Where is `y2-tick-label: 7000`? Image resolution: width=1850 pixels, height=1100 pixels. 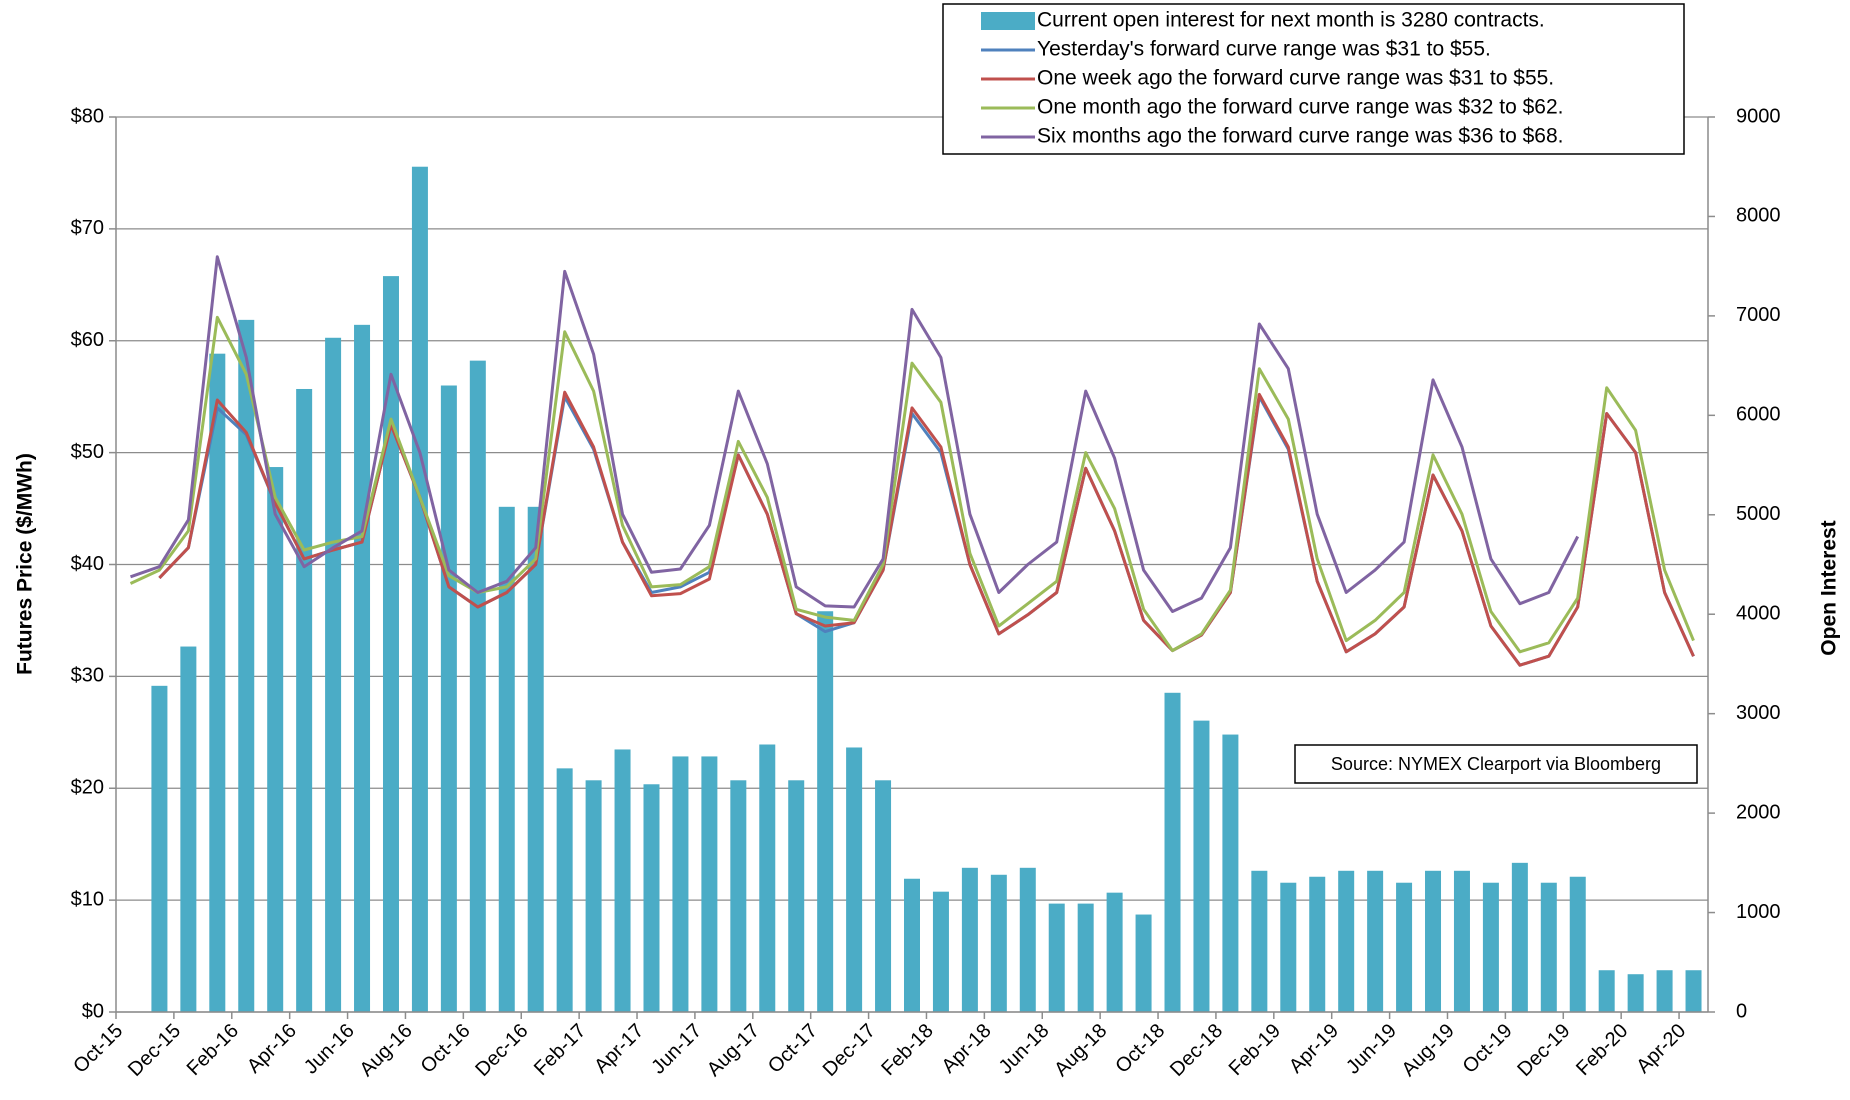 y2-tick-label: 7000 is located at coordinates (1758, 315).